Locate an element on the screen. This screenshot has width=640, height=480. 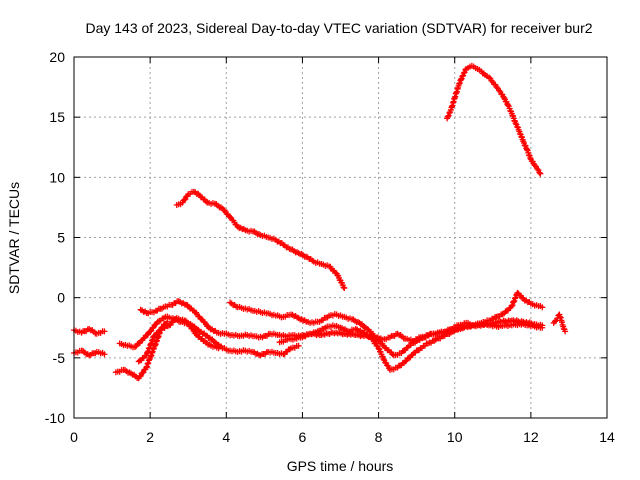
series-arc-j is located at coordinates (559, 323).